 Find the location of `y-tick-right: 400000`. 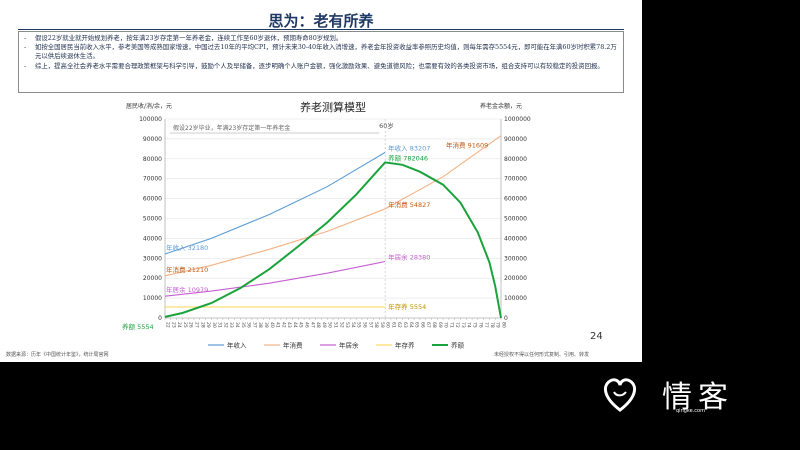

y-tick-right: 400000 is located at coordinates (515, 238).